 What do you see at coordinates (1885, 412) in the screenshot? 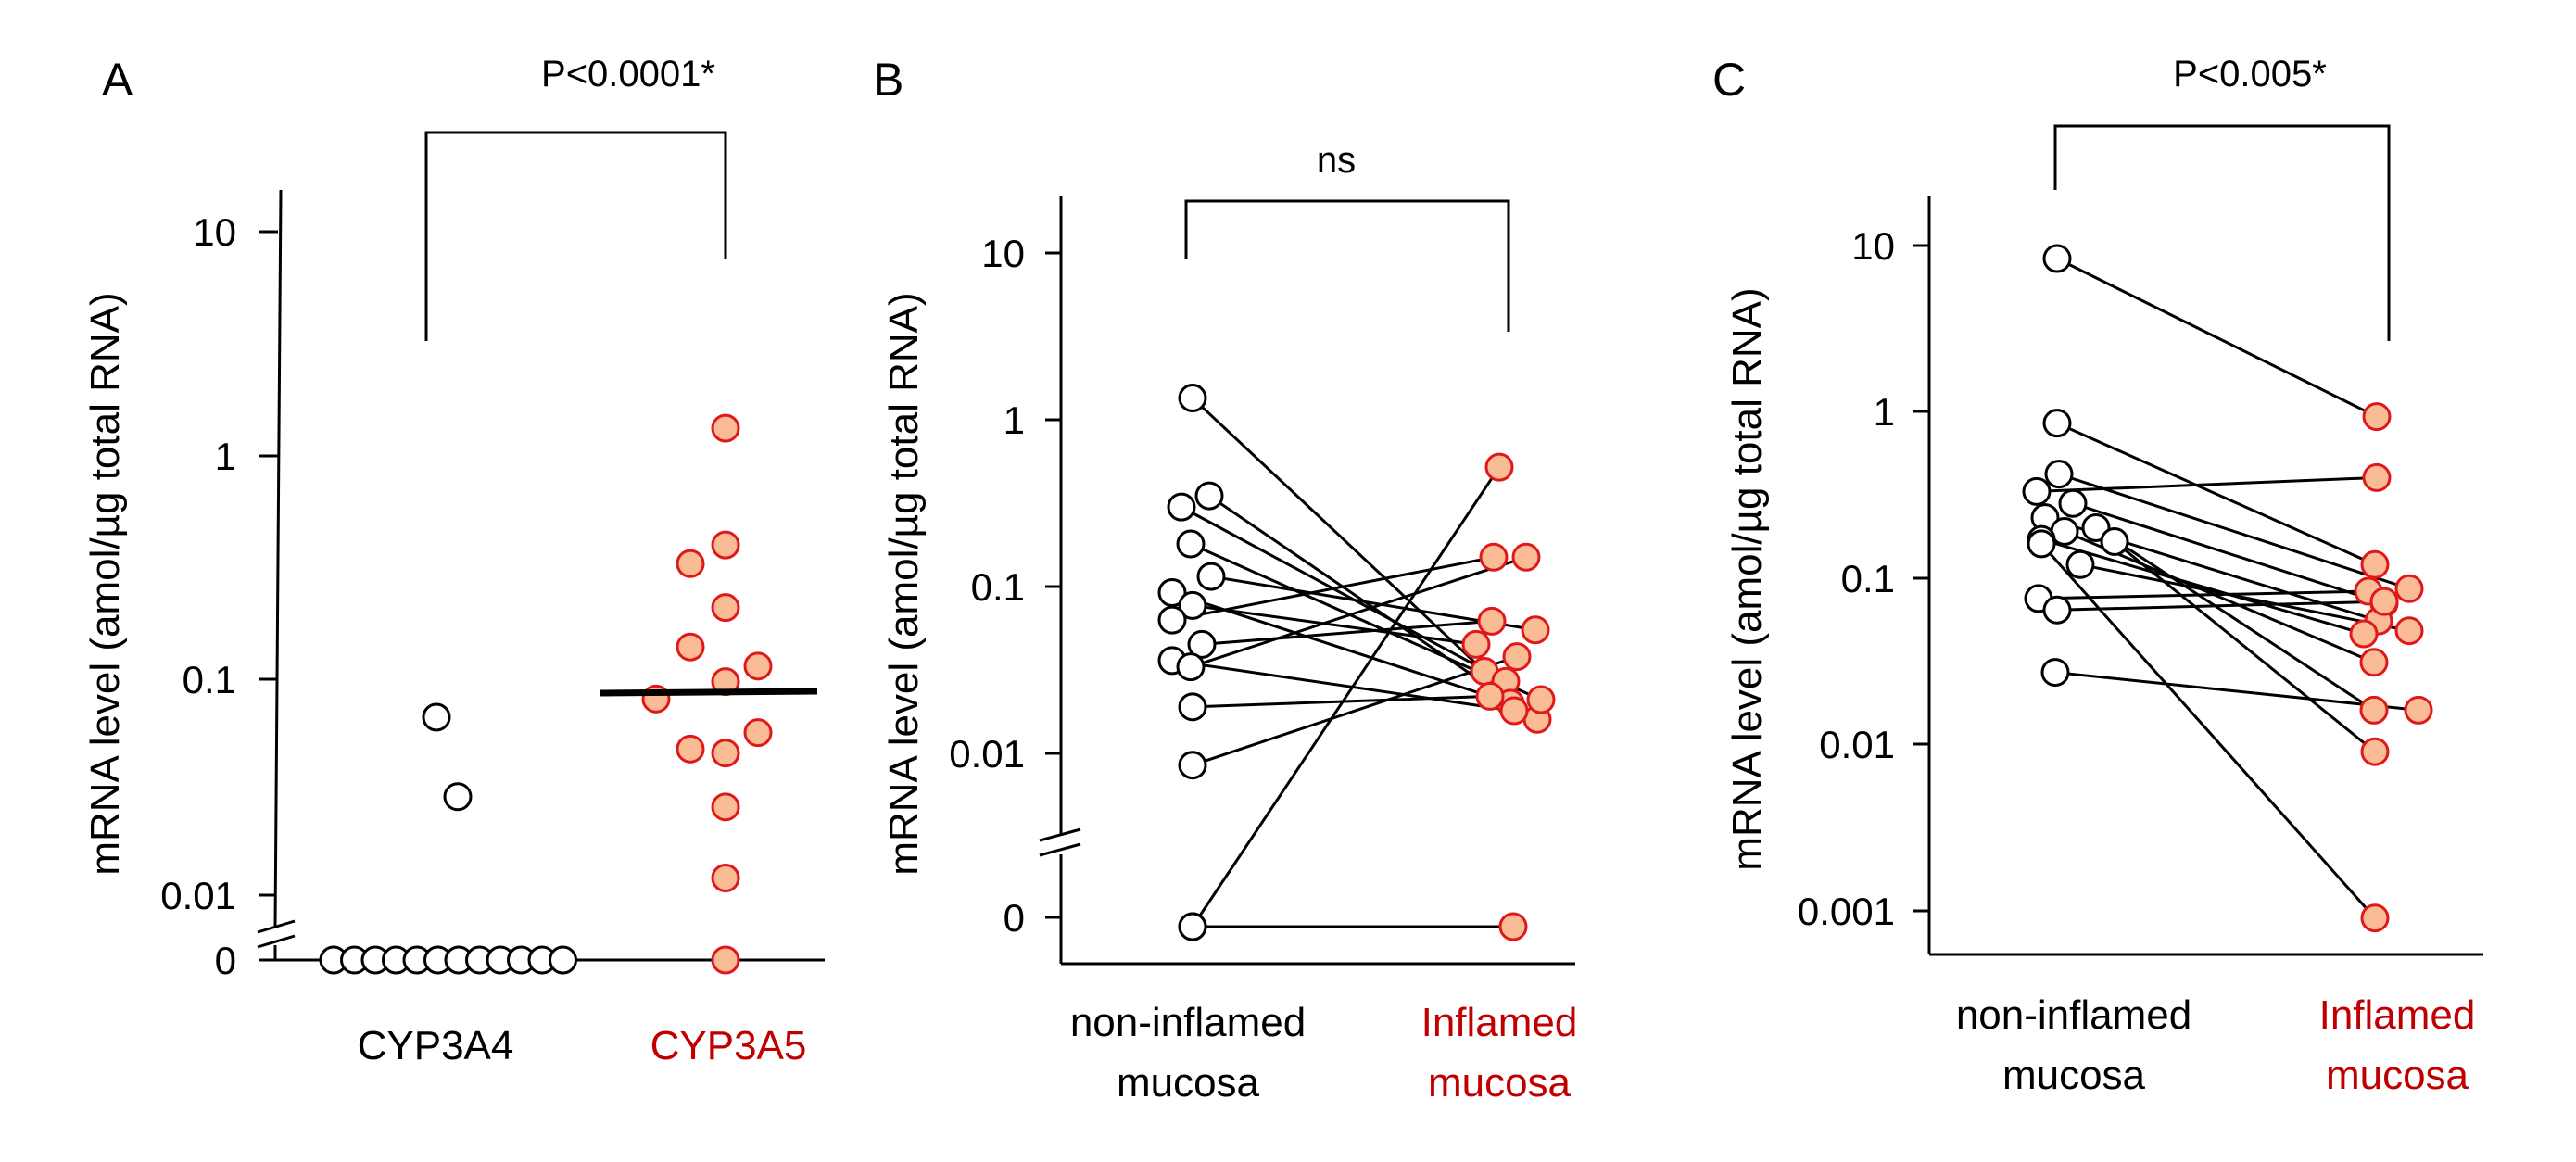
I see `panel-c-tick-label: 1` at bounding box center [1885, 412].